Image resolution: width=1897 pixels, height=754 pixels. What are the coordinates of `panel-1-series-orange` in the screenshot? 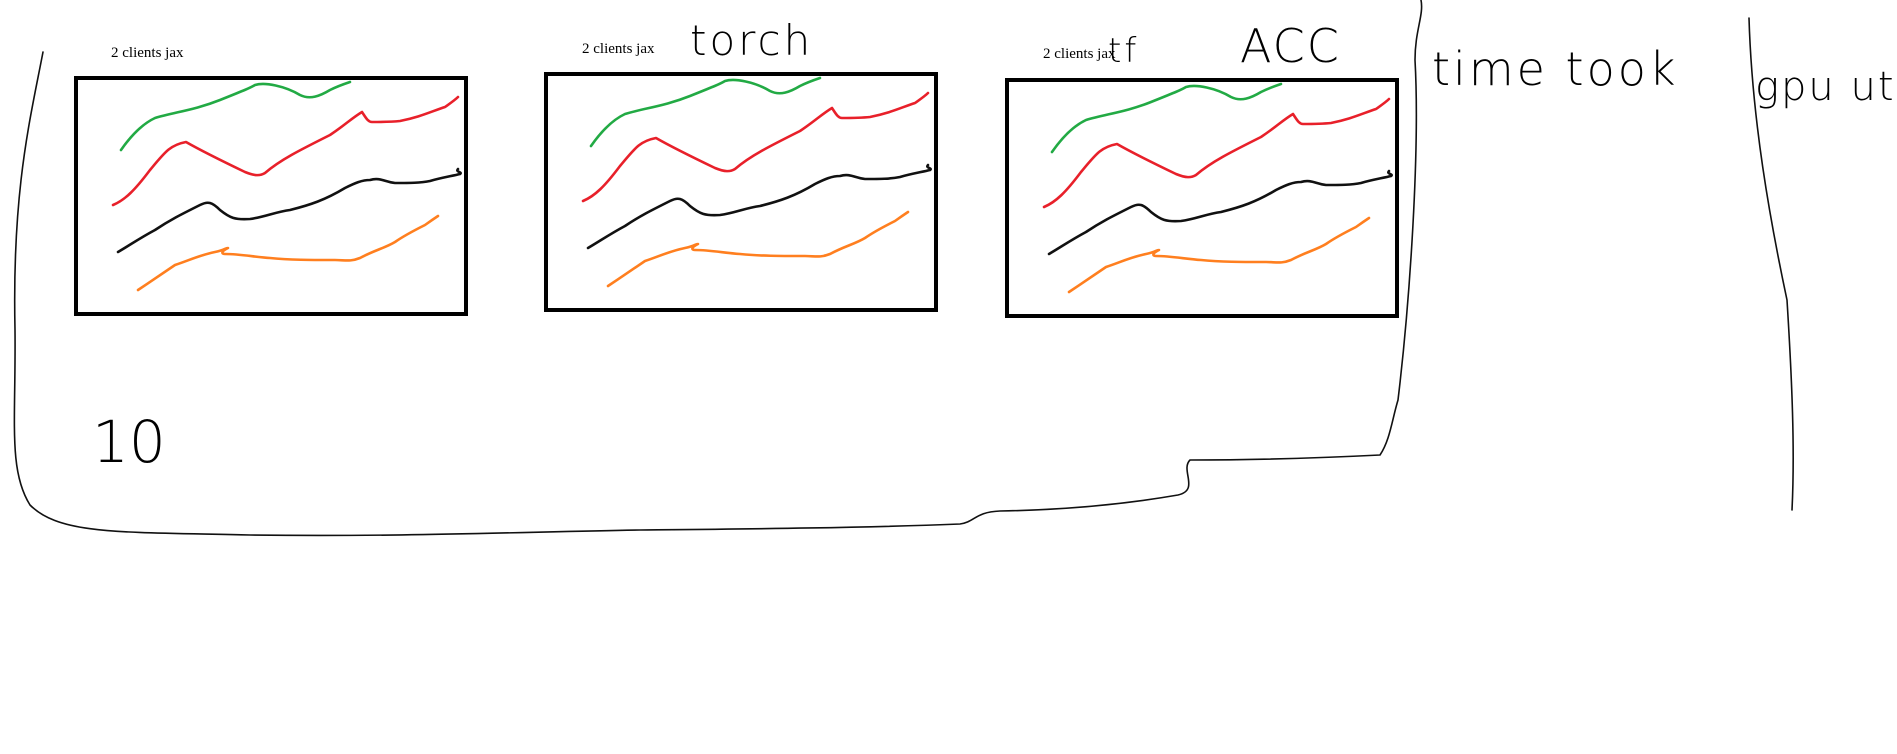 It's located at (288, 253).